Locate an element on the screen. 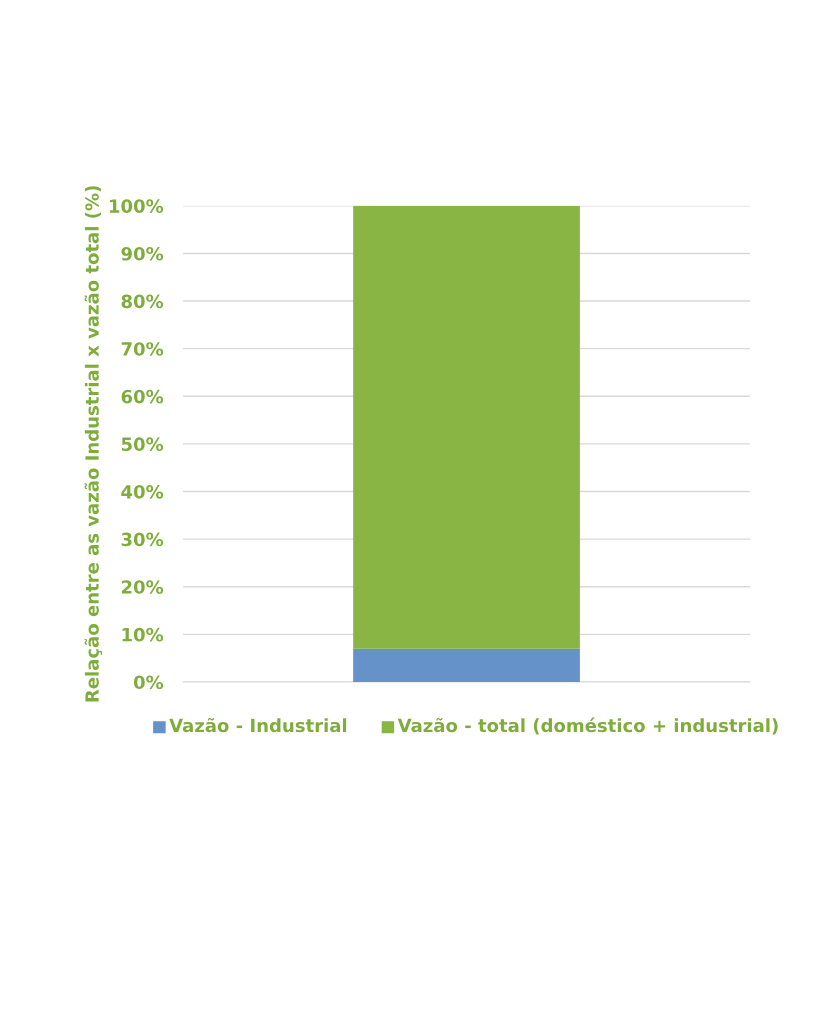  legend-label: Vazão - total (doméstico + industrial) is located at coordinates (587, 726).